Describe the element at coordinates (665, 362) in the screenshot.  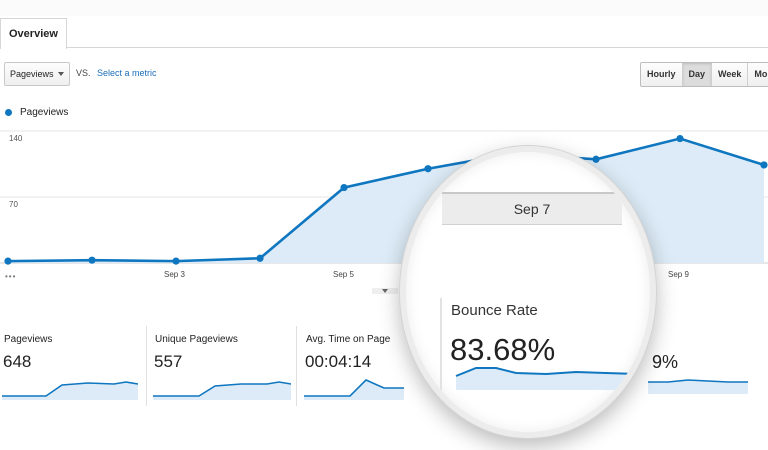
I see `partial-scorecard-value: 9%` at that location.